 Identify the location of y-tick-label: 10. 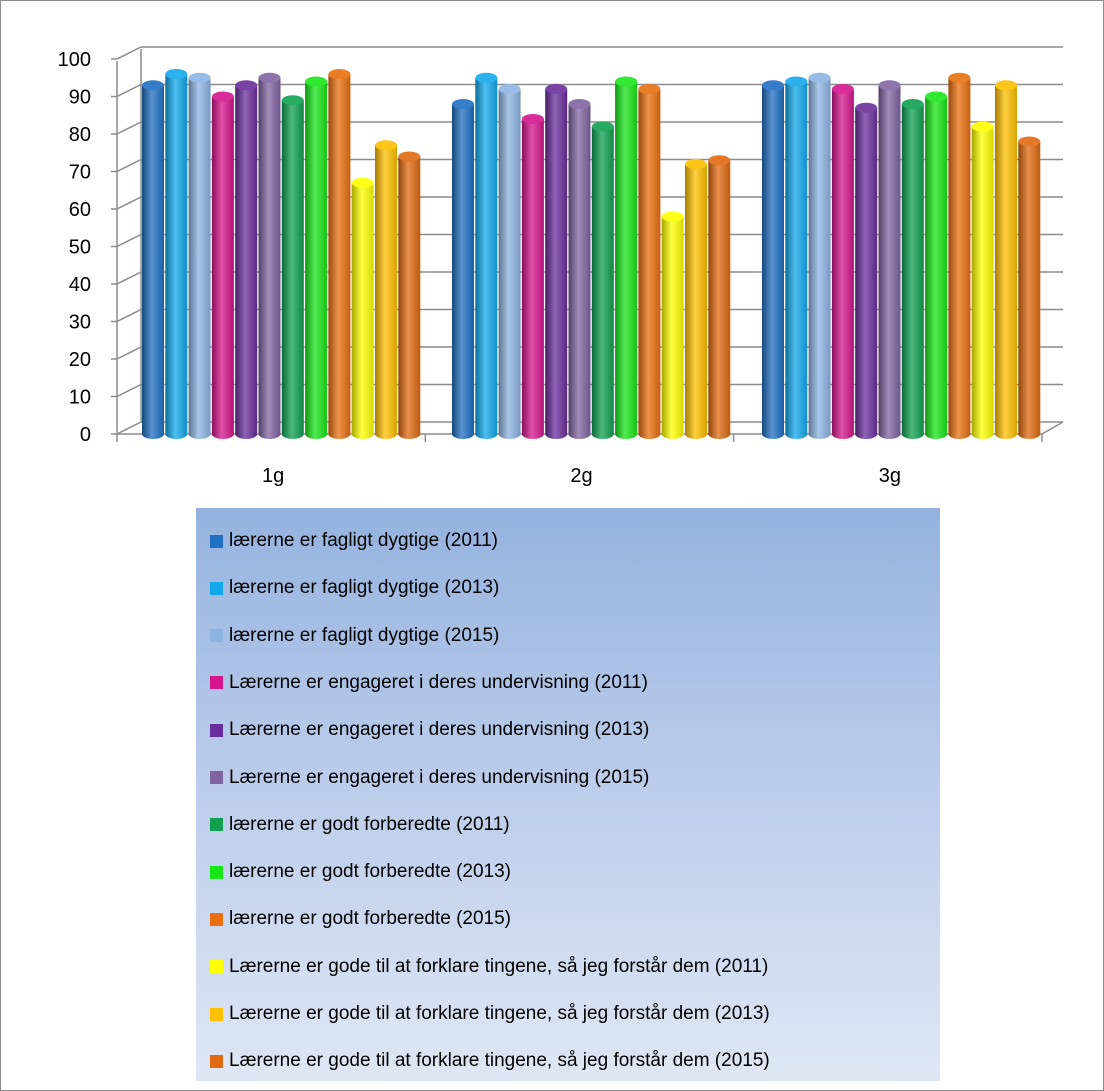
(80, 398).